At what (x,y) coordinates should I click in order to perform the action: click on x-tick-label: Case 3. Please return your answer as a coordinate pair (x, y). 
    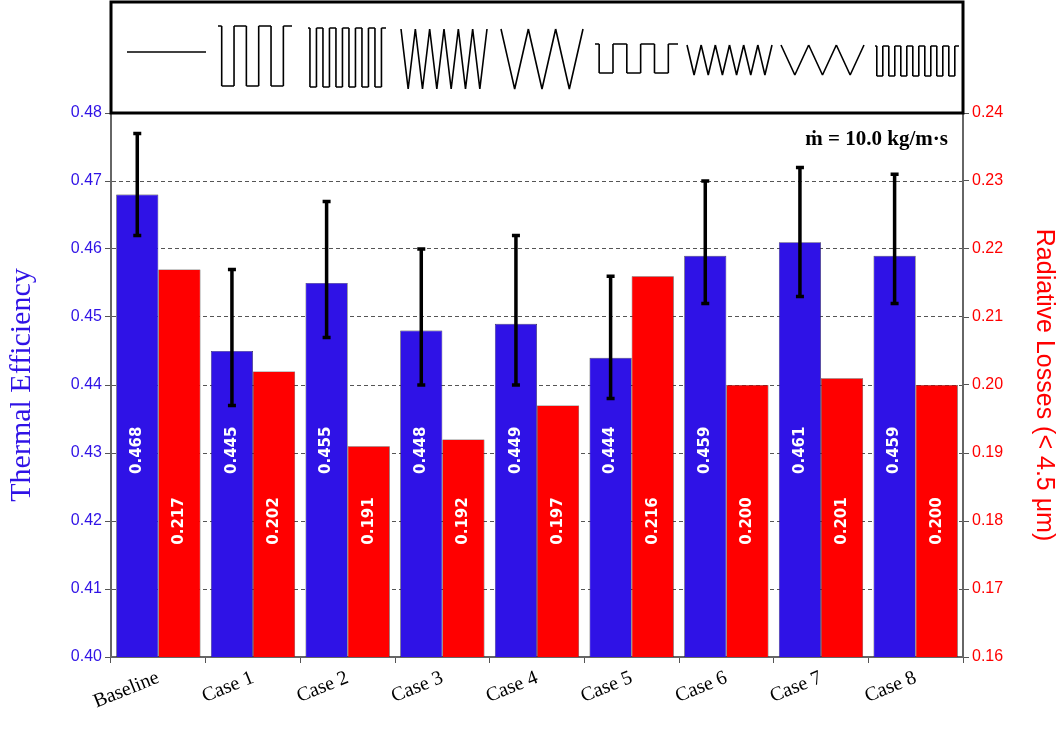
    Looking at the image, I should click on (416, 685).